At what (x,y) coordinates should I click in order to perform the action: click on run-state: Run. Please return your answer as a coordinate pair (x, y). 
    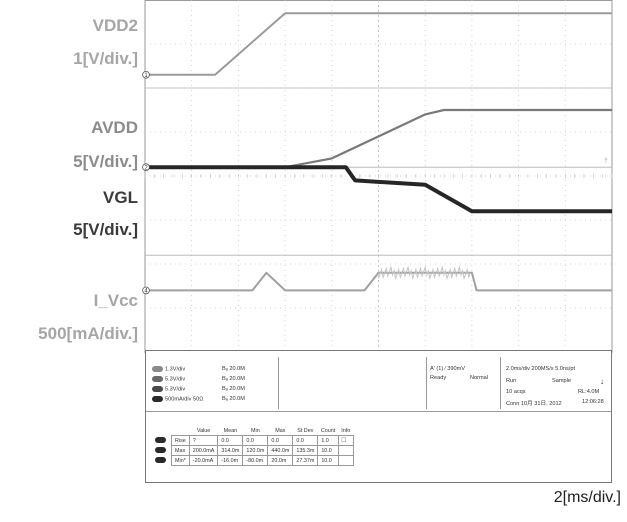
    Looking at the image, I should click on (511, 381).